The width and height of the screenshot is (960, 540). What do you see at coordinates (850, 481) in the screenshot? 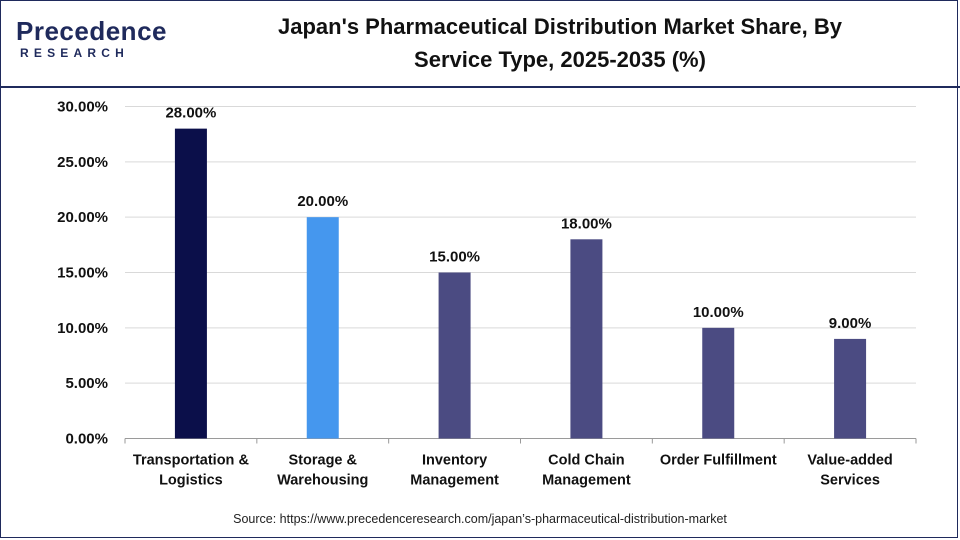
I see `x-tick-label: Services` at bounding box center [850, 481].